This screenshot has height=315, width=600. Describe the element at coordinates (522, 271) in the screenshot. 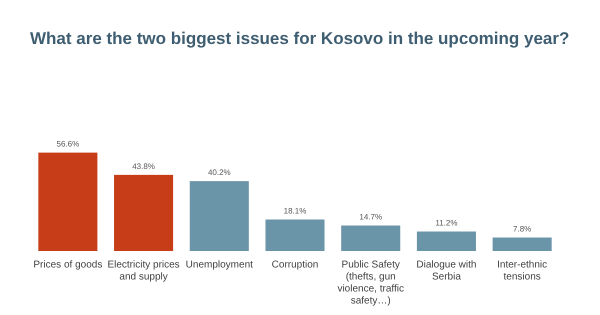

I see `x-tick-label: Inter-ethnic tensions` at that location.